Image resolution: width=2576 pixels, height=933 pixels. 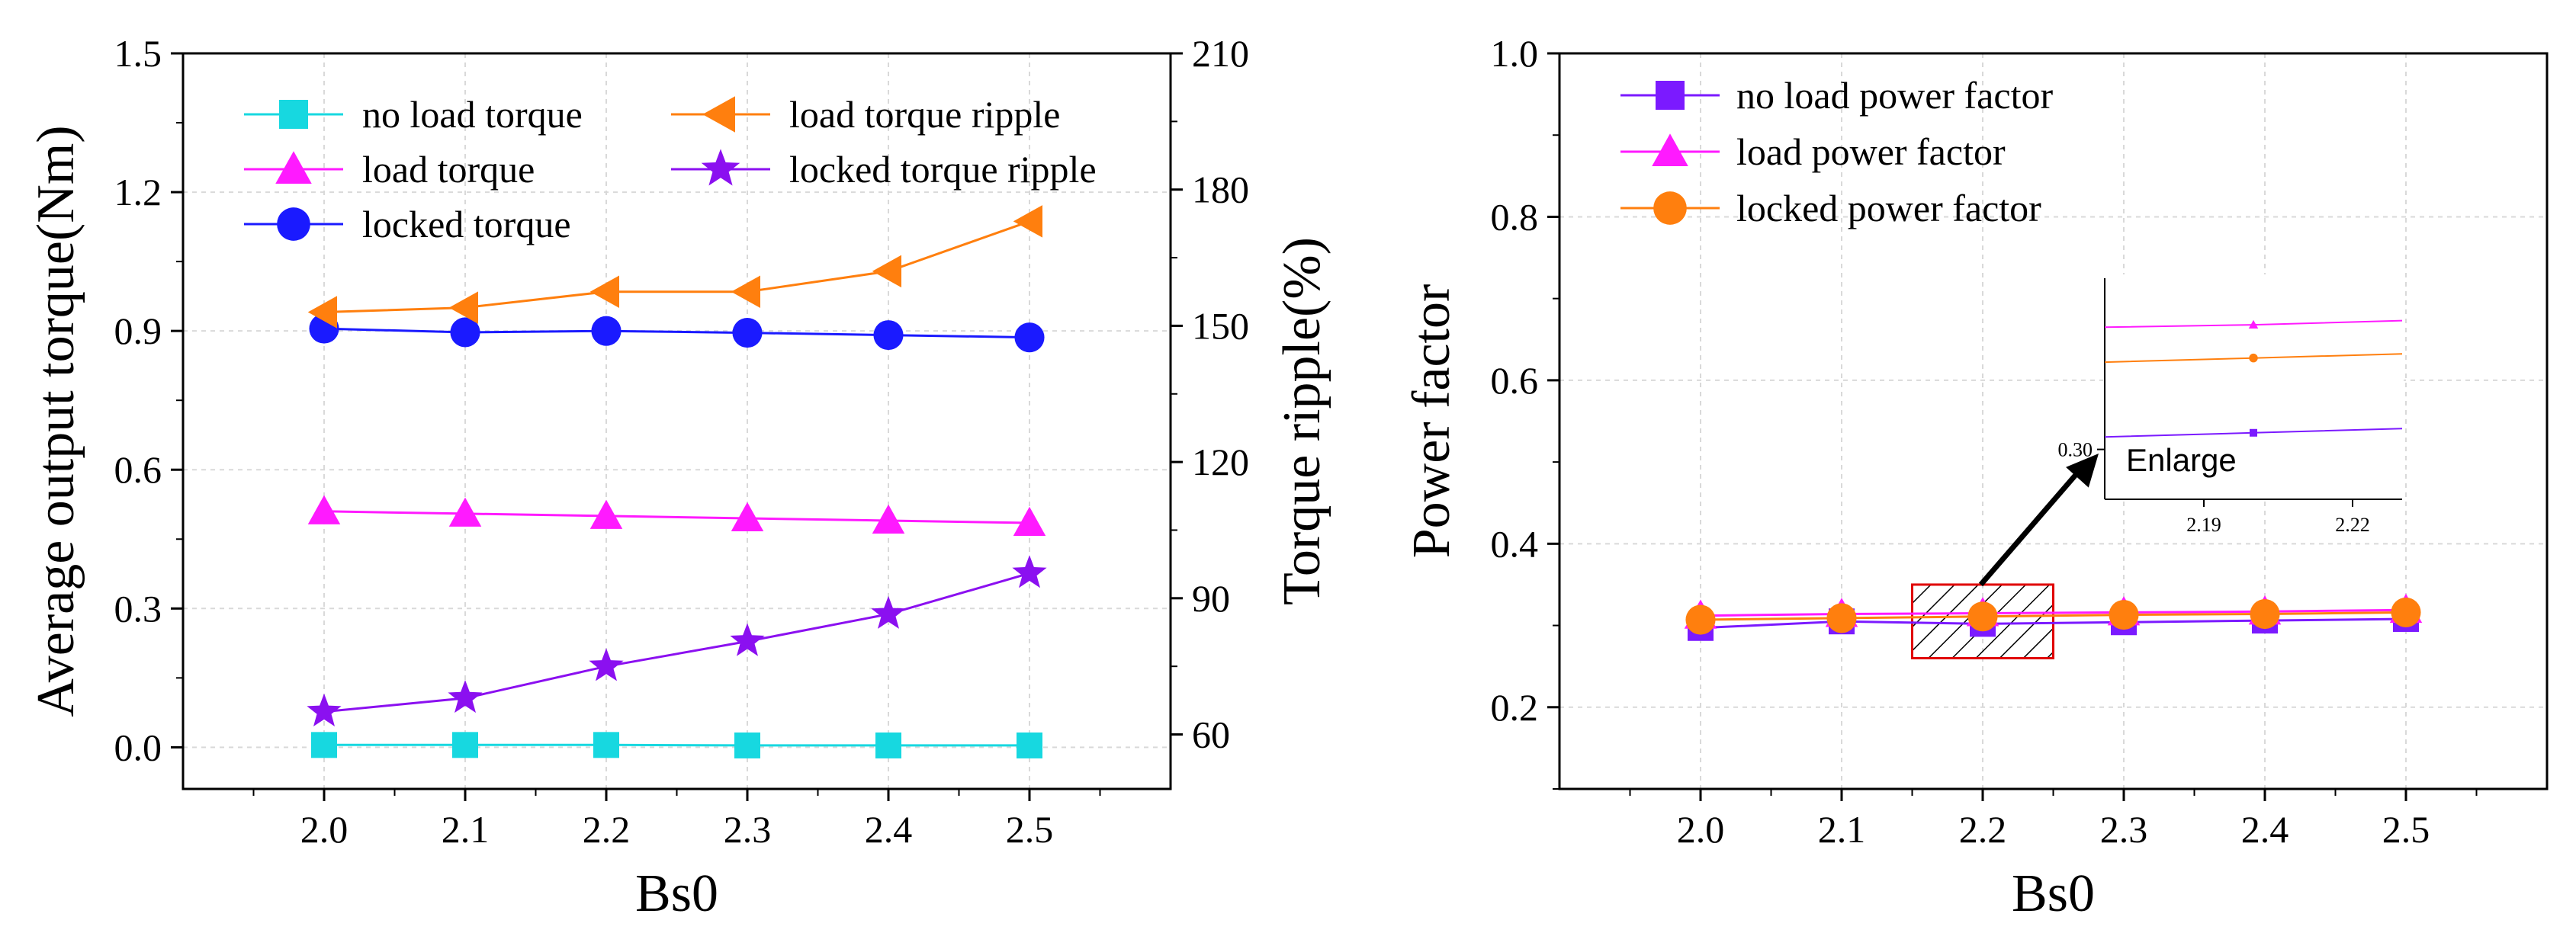 What do you see at coordinates (676, 333) in the screenshot?
I see `series-line-locked-torque` at bounding box center [676, 333].